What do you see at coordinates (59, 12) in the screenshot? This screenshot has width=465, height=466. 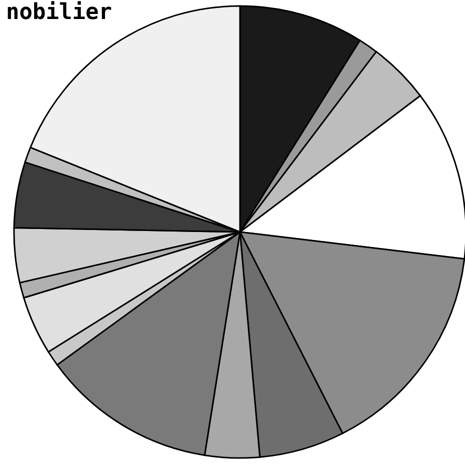 I see `chart-title: nobilier` at bounding box center [59, 12].